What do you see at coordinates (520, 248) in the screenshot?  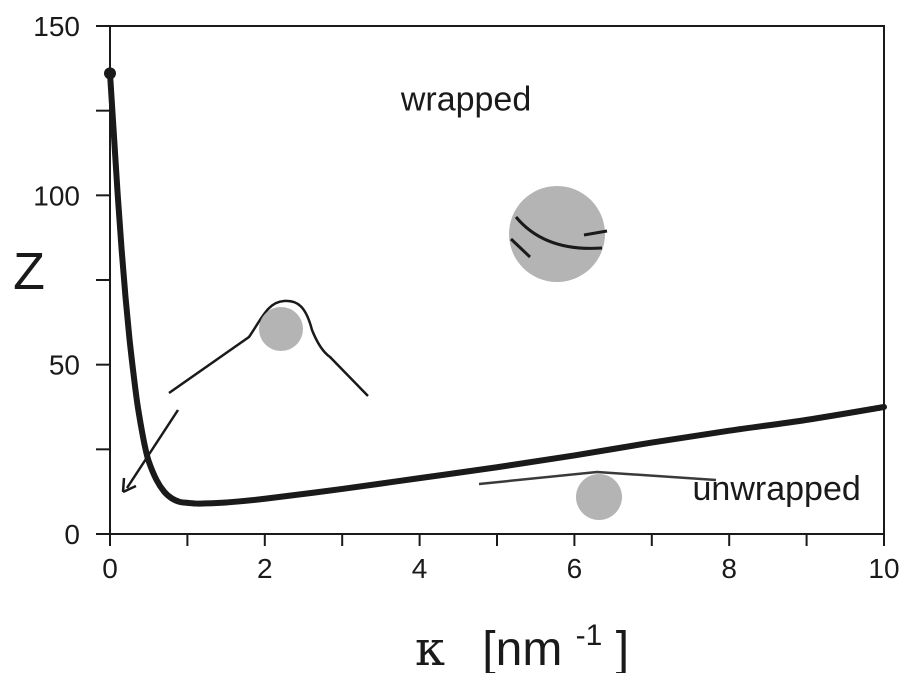 I see `wrapping-dna-back-left` at bounding box center [520, 248].